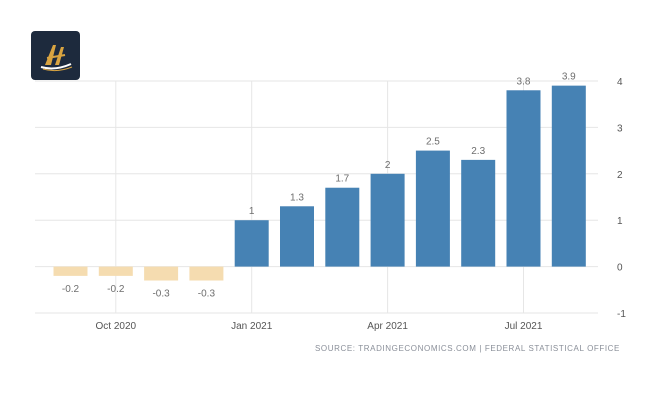  I want to click on x-tick-label: Jan 2021, so click(252, 326).